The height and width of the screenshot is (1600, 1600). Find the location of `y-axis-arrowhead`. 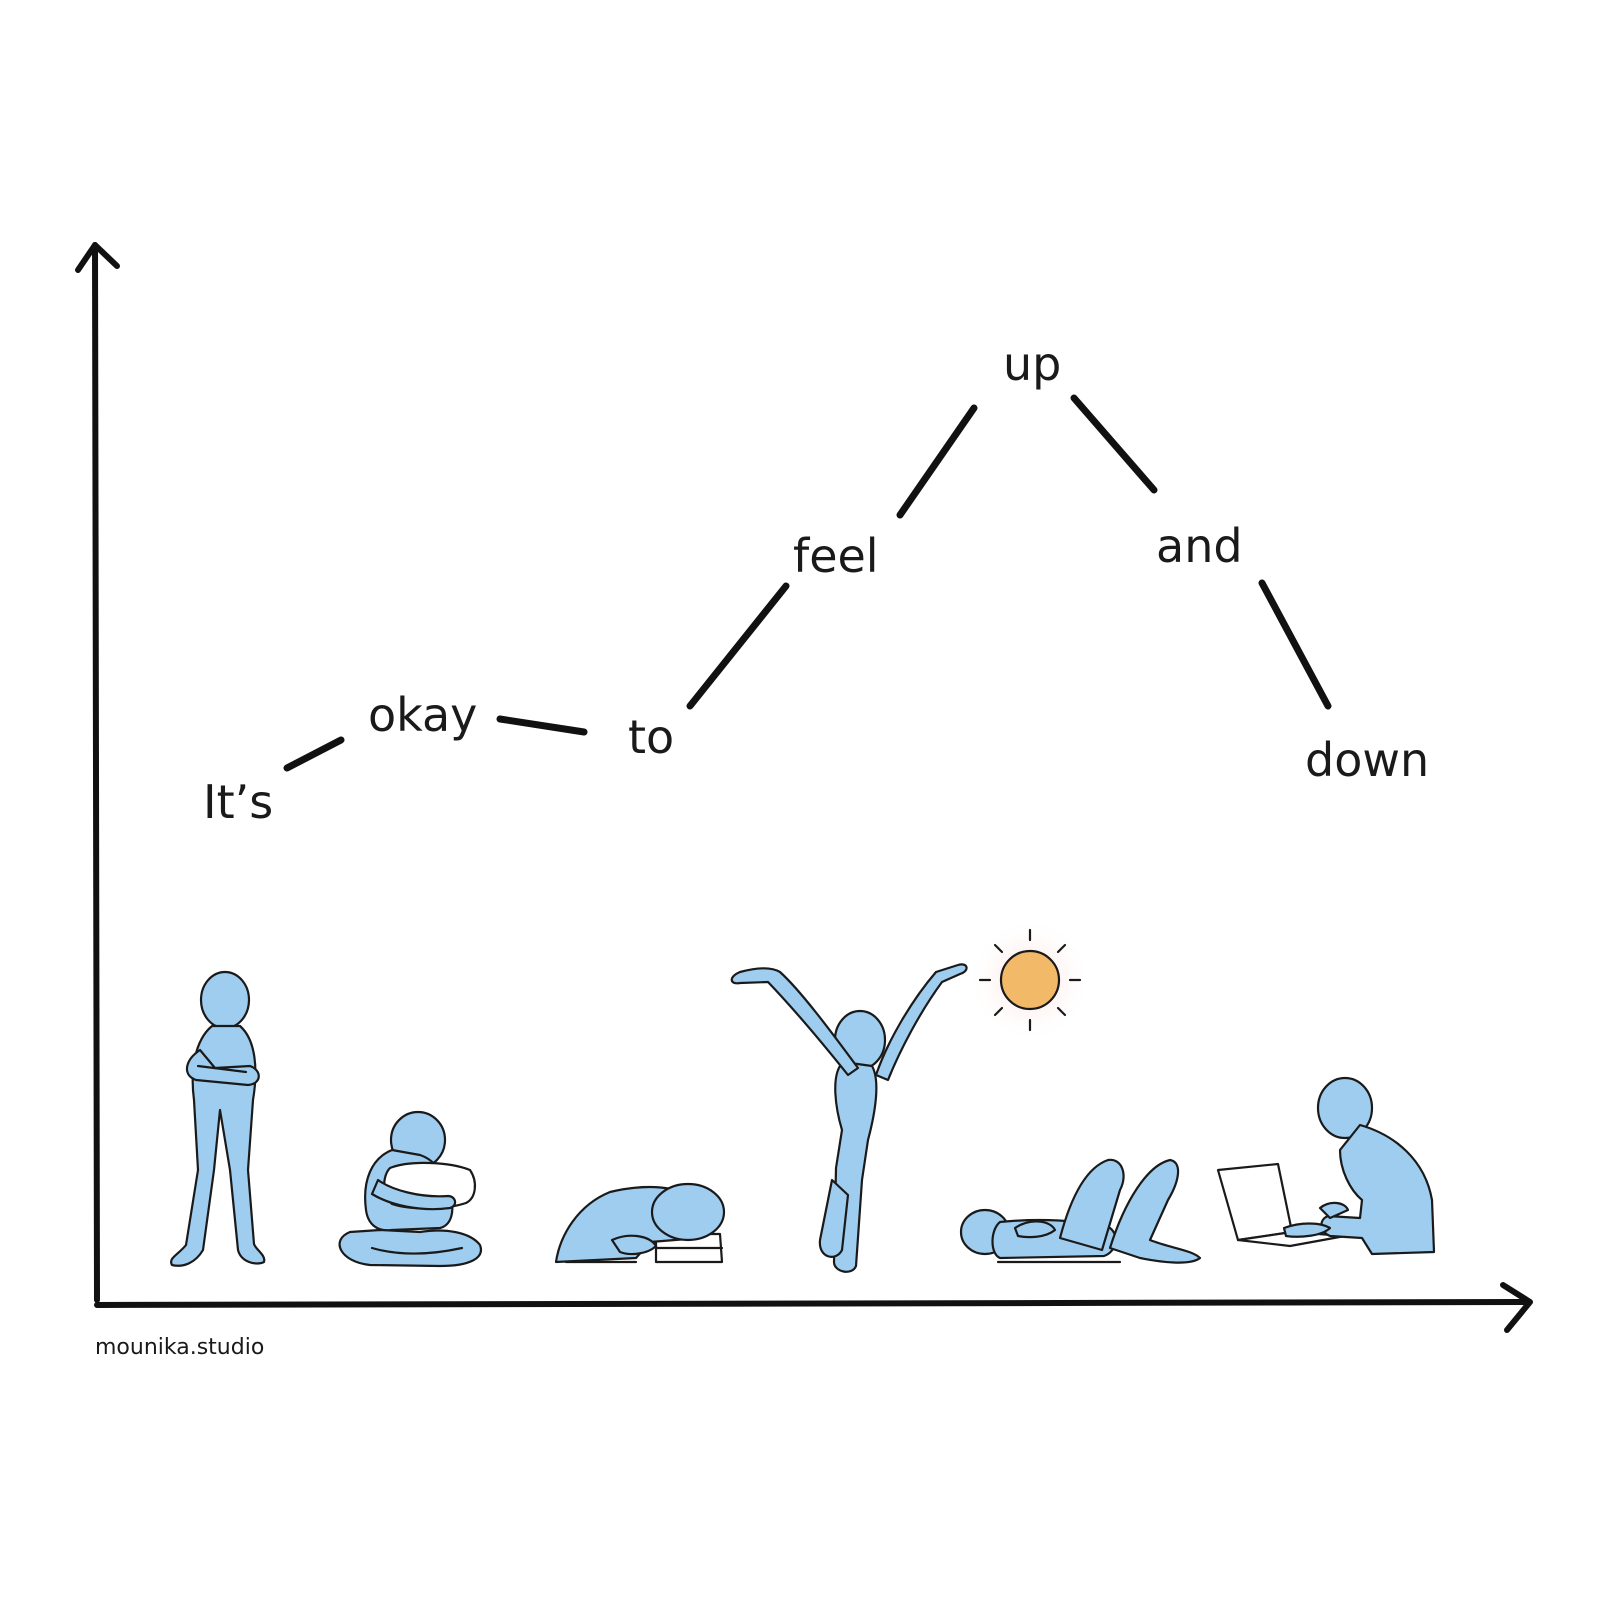

y-axis-arrowhead is located at coordinates (97, 257).